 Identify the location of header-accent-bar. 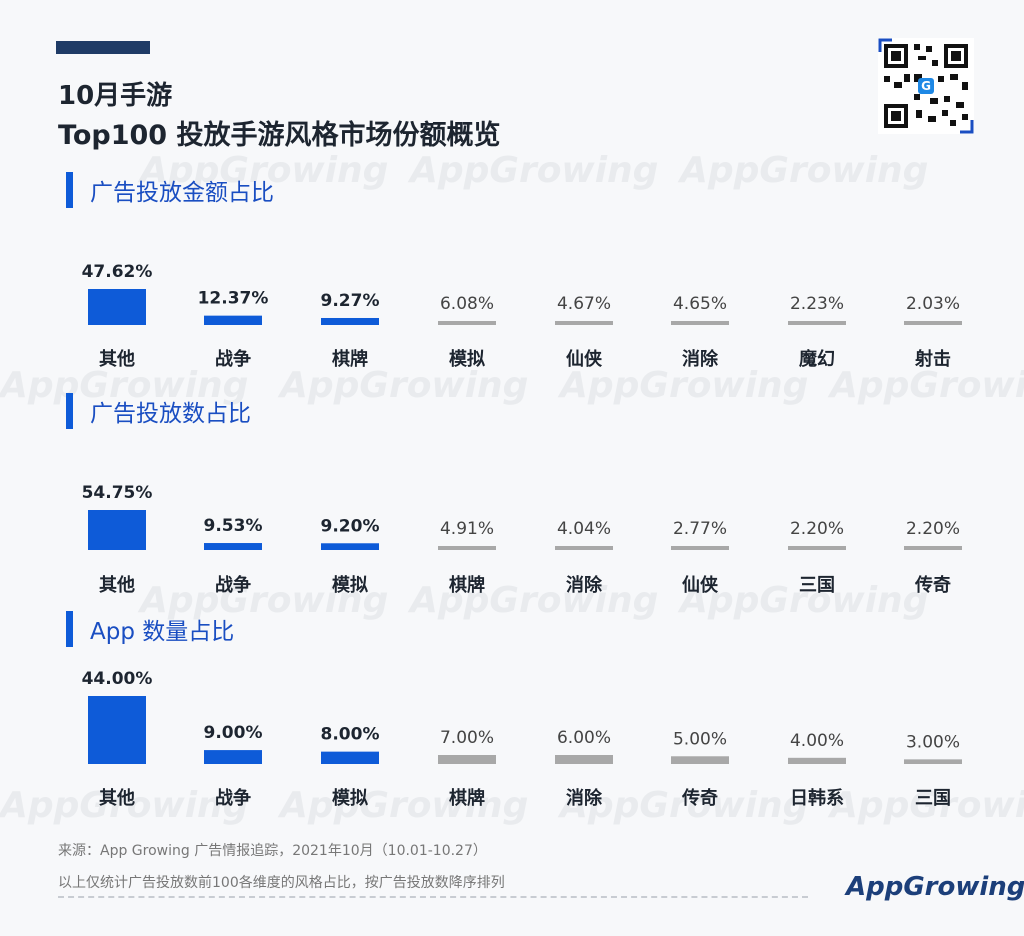
(103, 47).